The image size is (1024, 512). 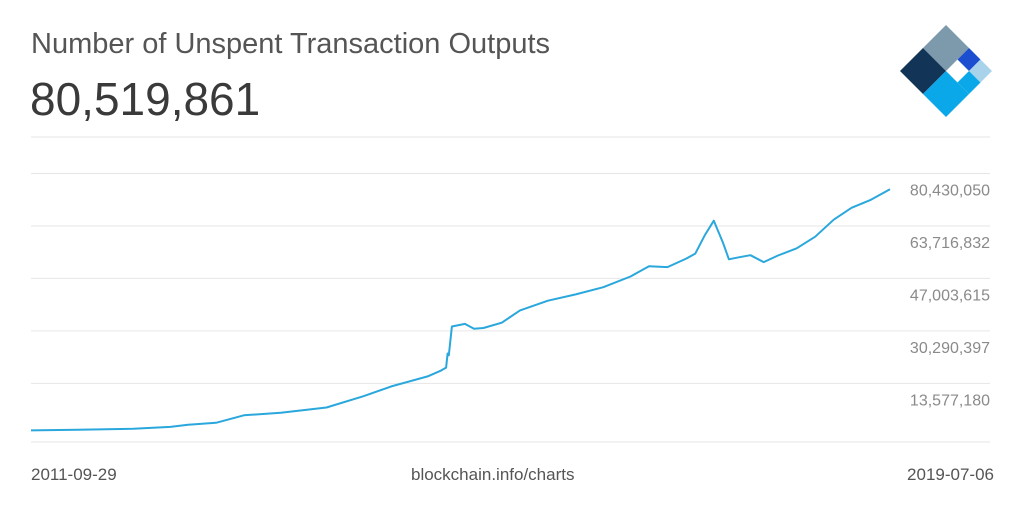 I want to click on current-value: 80,519,861, so click(x=145, y=99).